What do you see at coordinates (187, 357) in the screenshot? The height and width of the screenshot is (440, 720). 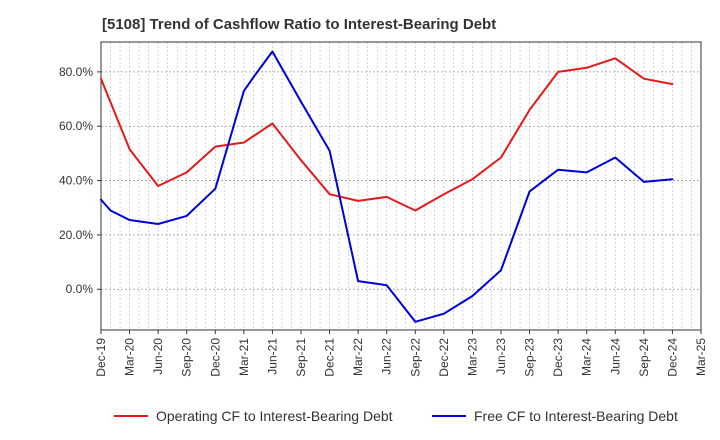 I see `x-tick-label: Sep-20` at bounding box center [187, 357].